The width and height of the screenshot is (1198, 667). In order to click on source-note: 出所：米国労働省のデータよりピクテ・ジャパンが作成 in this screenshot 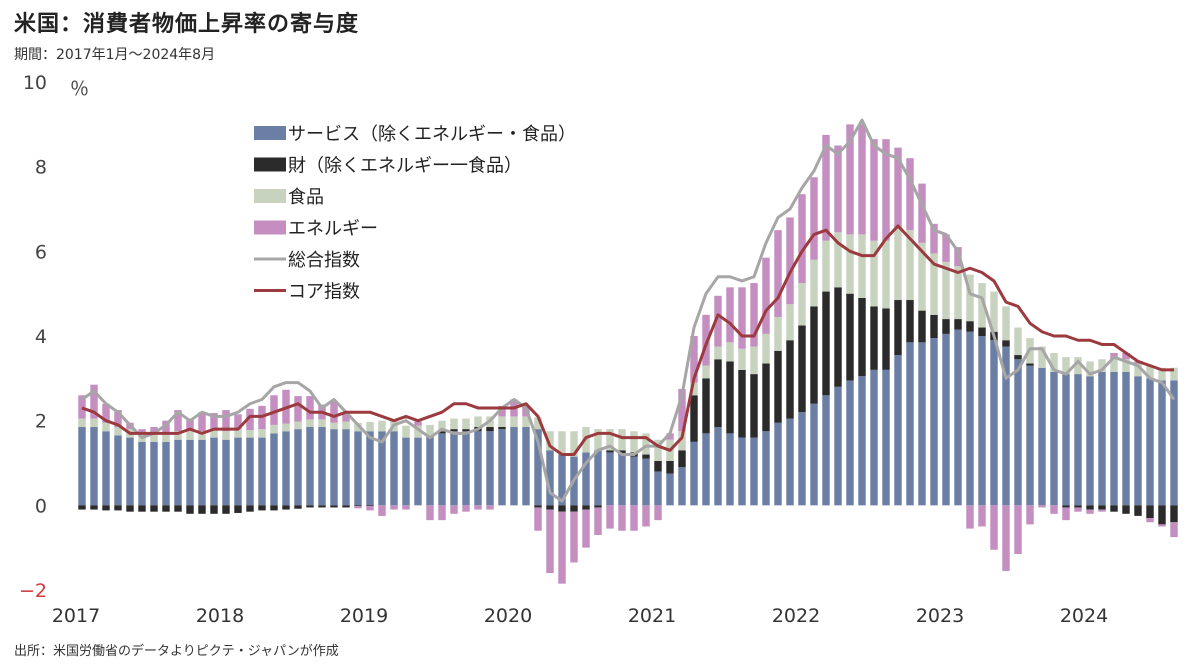, I will do `click(176, 651)`.